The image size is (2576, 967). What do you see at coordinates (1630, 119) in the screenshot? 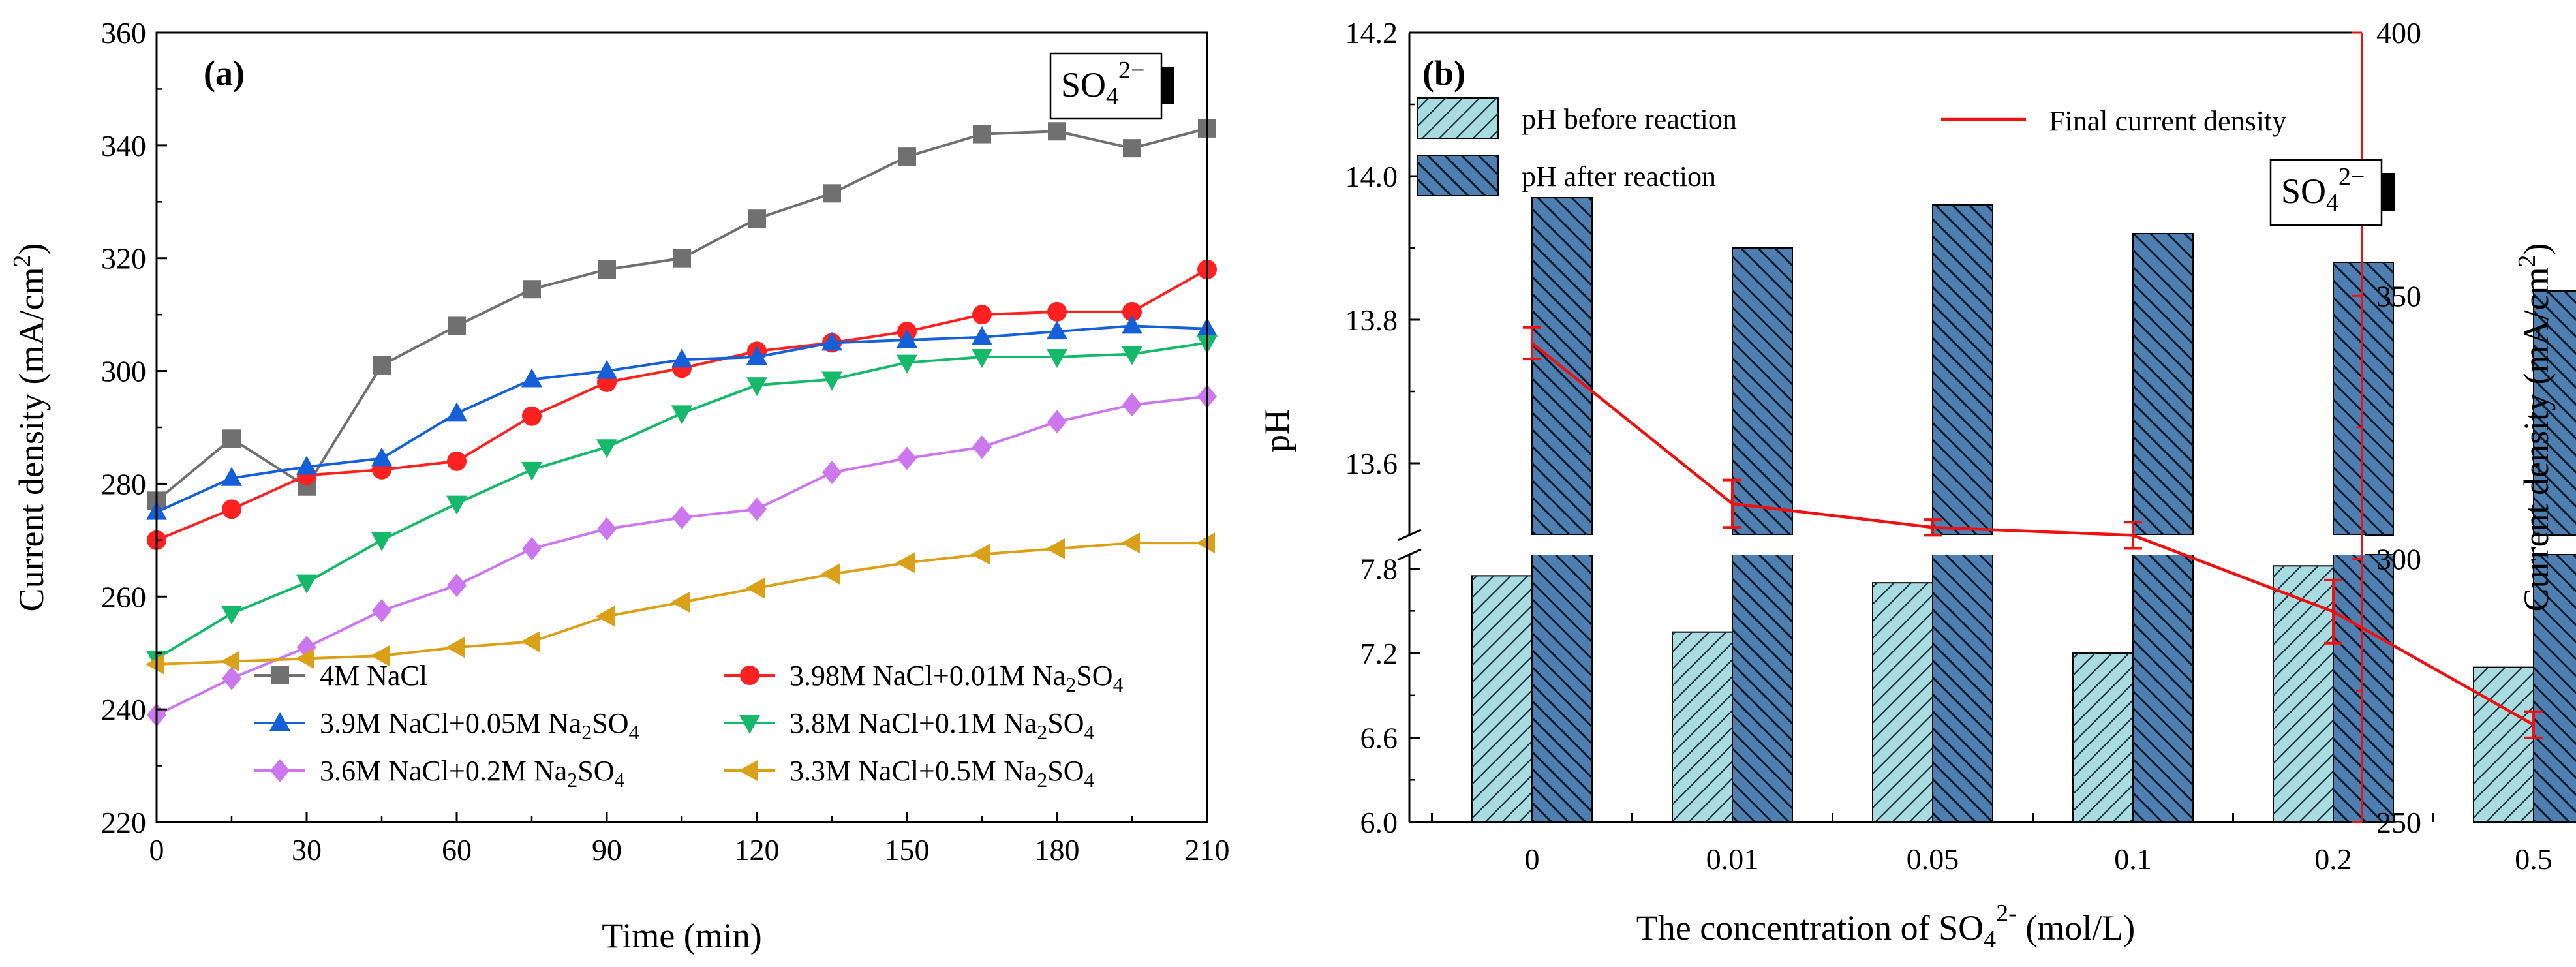
I see `legend-label: pH before reaction` at bounding box center [1630, 119].